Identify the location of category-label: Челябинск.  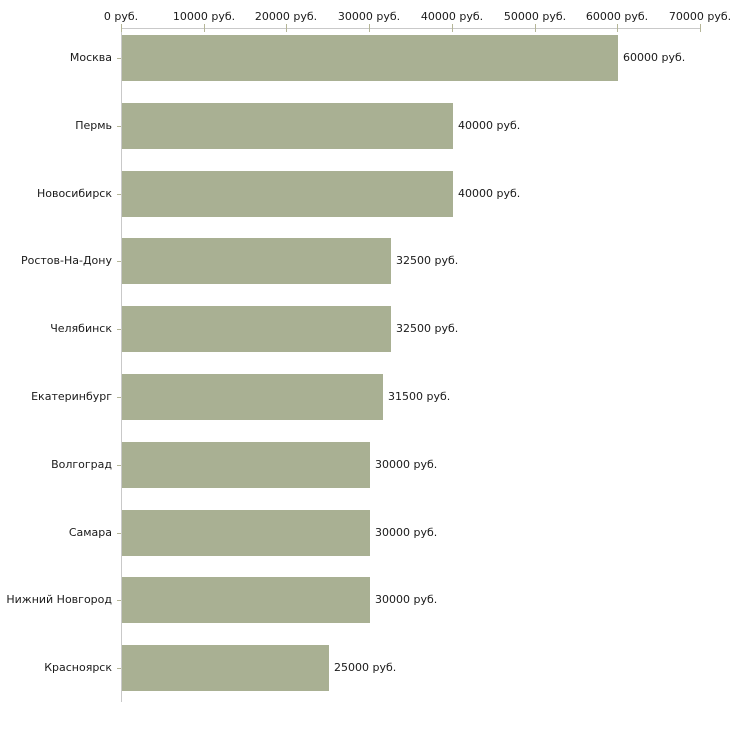
(81, 328).